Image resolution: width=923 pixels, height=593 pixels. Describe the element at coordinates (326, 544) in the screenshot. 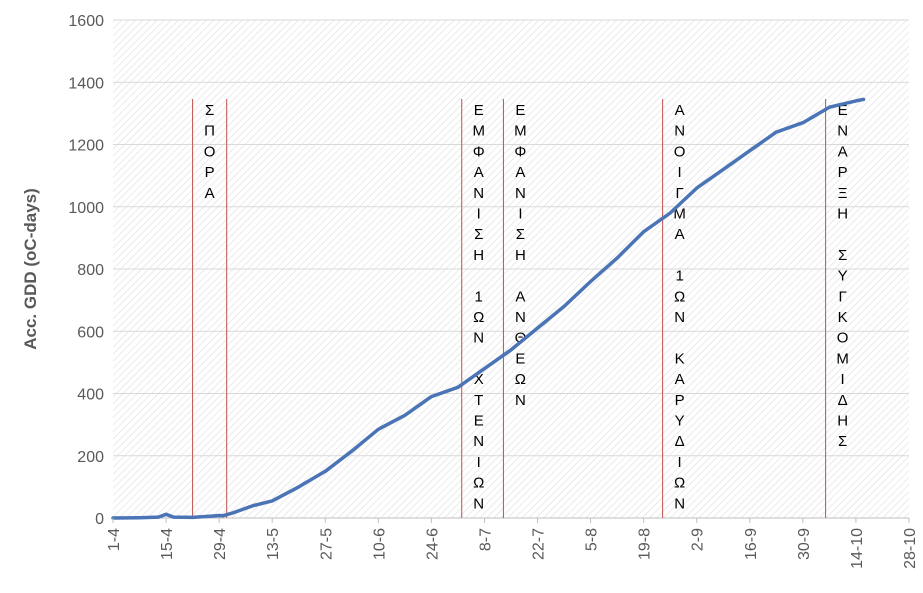

I see `x-tick-label: 27-5` at that location.